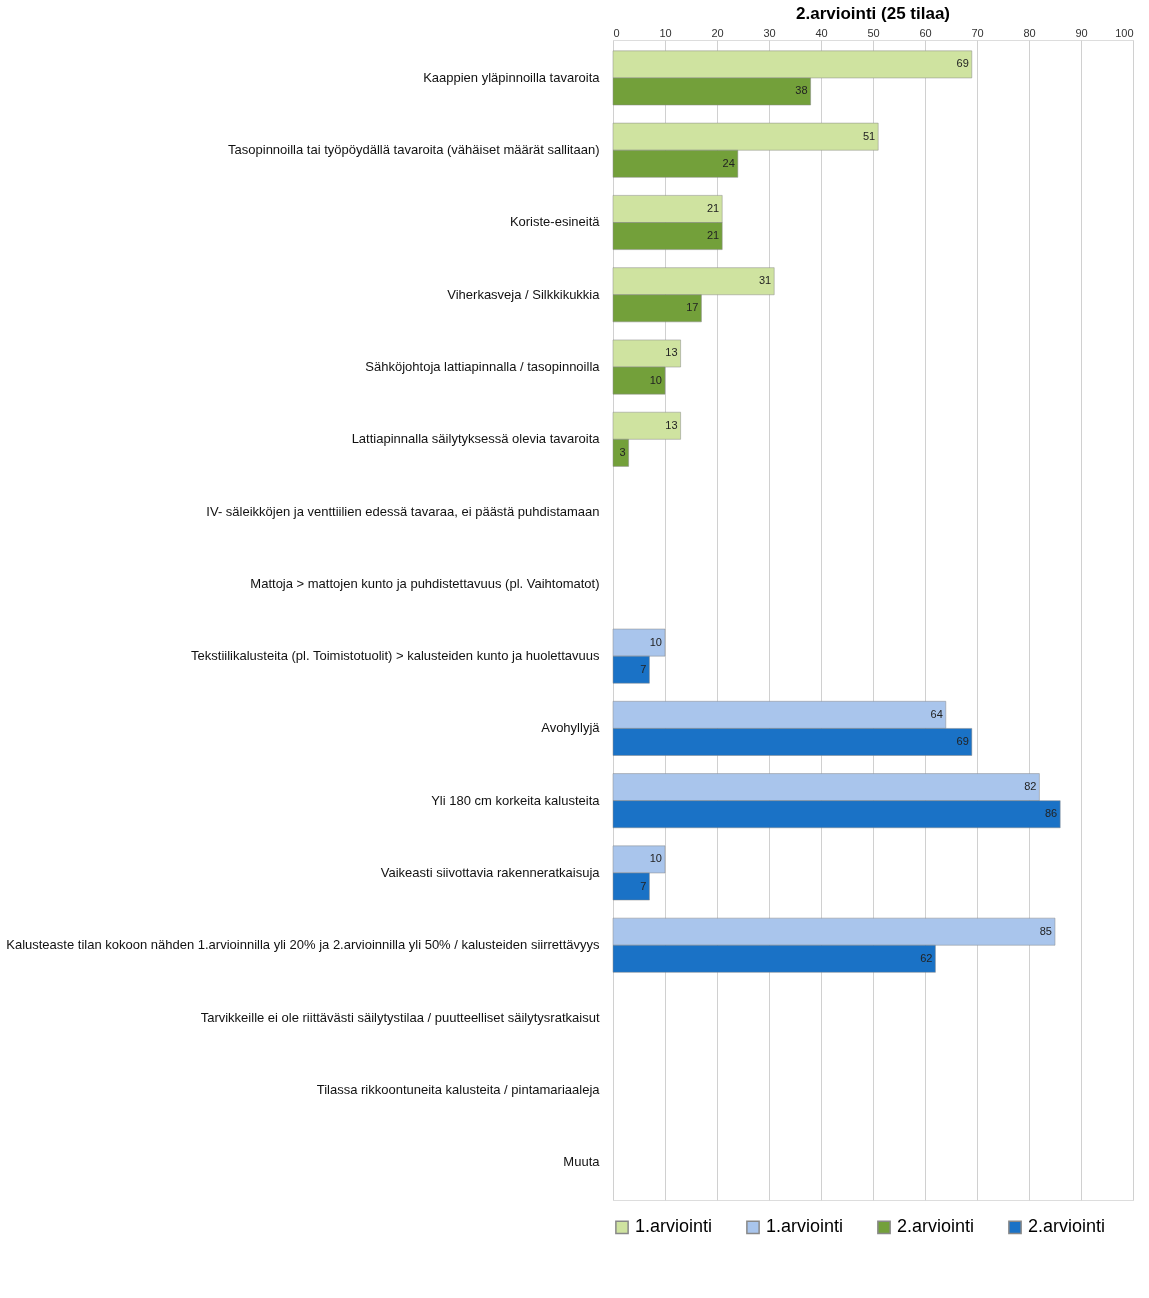 This screenshot has width=1149, height=1298. What do you see at coordinates (1051, 813) in the screenshot?
I see `data-label: 86` at bounding box center [1051, 813].